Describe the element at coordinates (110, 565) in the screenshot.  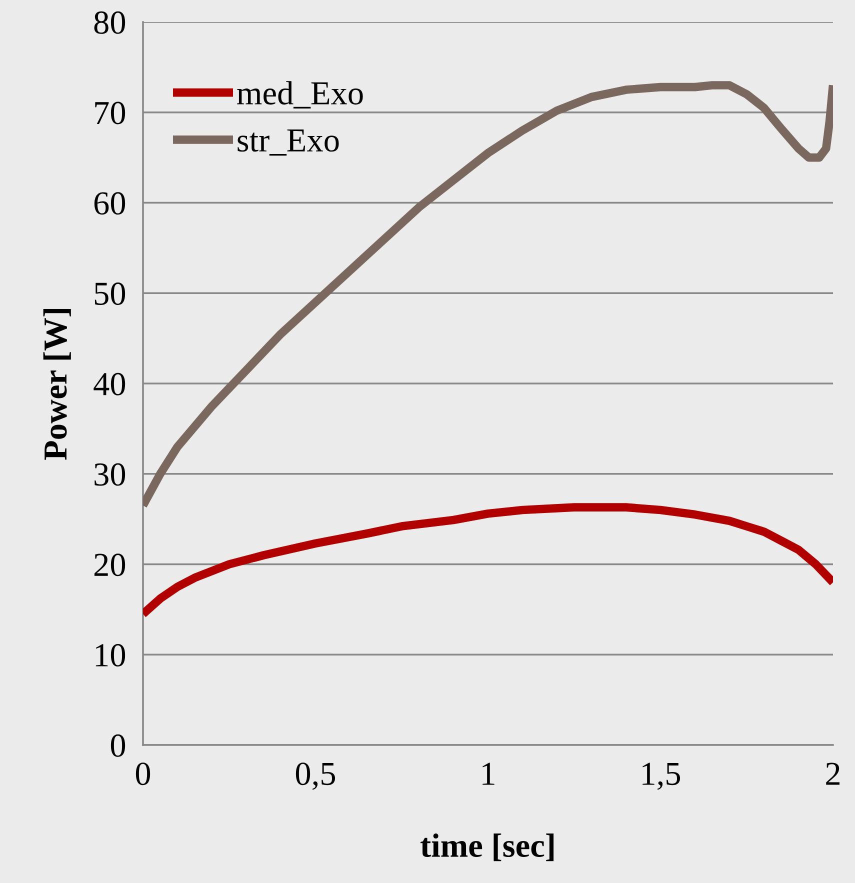
I see `y-tick-label: 20` at that location.